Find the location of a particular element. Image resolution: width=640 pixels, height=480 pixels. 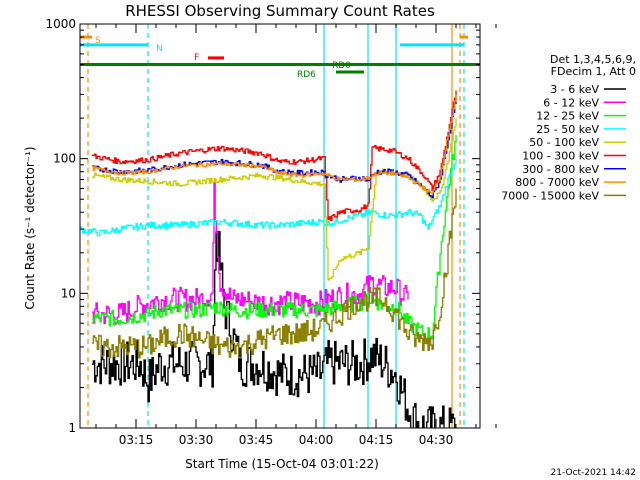

legend-label-3: 25 - 50 keV is located at coordinates (567, 129).